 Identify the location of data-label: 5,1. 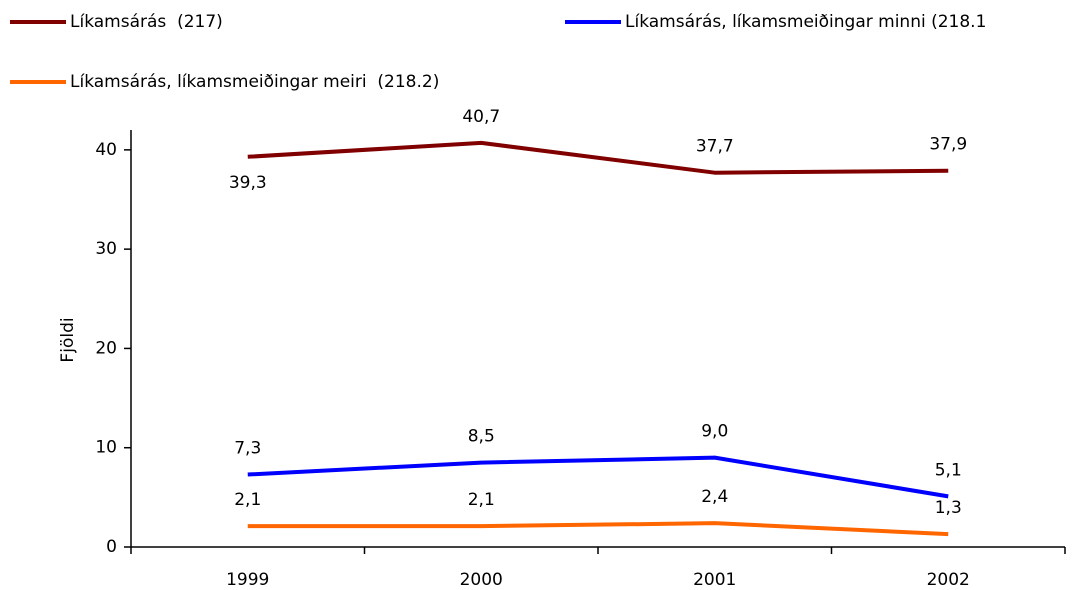
(948, 470).